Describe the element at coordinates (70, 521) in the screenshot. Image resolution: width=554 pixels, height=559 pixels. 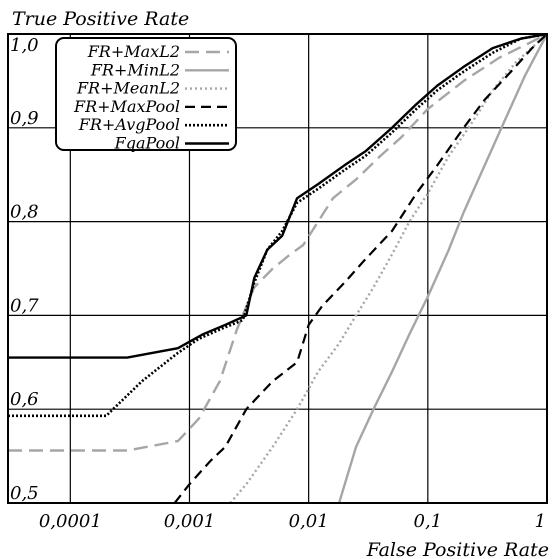
I see `x-tick-label: 0,0001` at that location.